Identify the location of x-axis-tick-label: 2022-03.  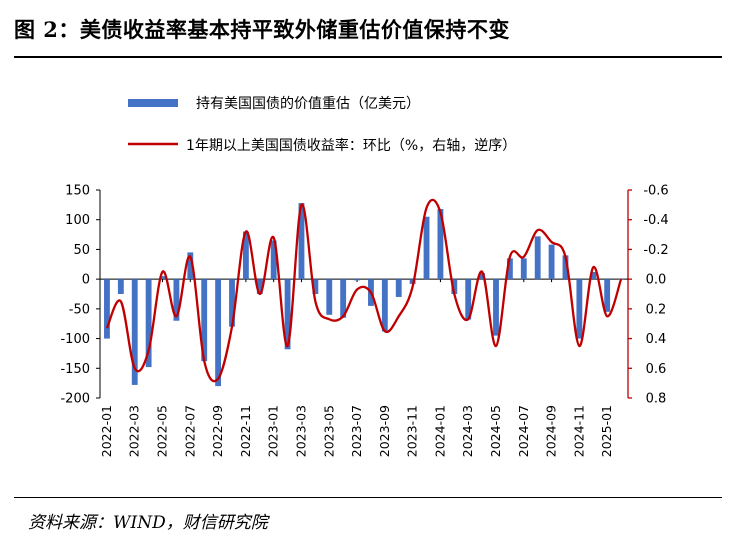
(134, 431).